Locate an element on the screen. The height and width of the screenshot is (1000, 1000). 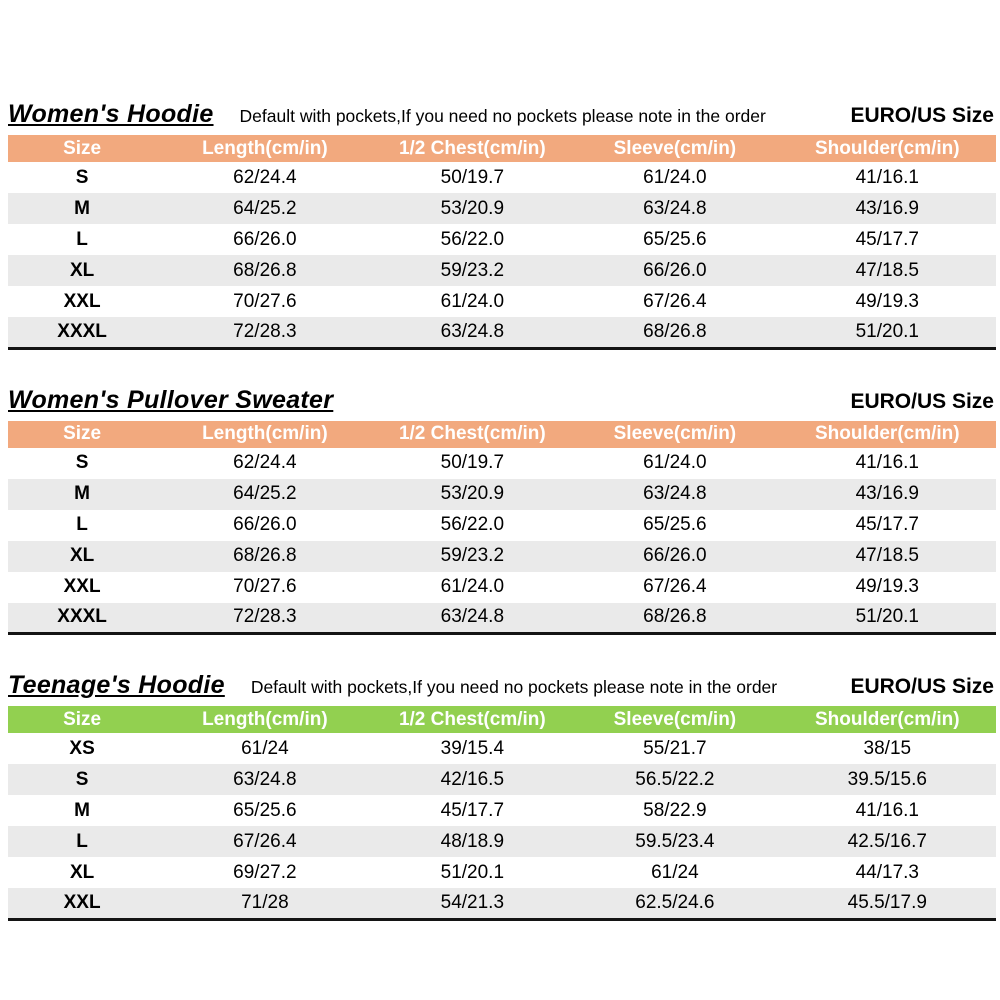
size-system-label: EURO/US Size is located at coordinates (922, 115).